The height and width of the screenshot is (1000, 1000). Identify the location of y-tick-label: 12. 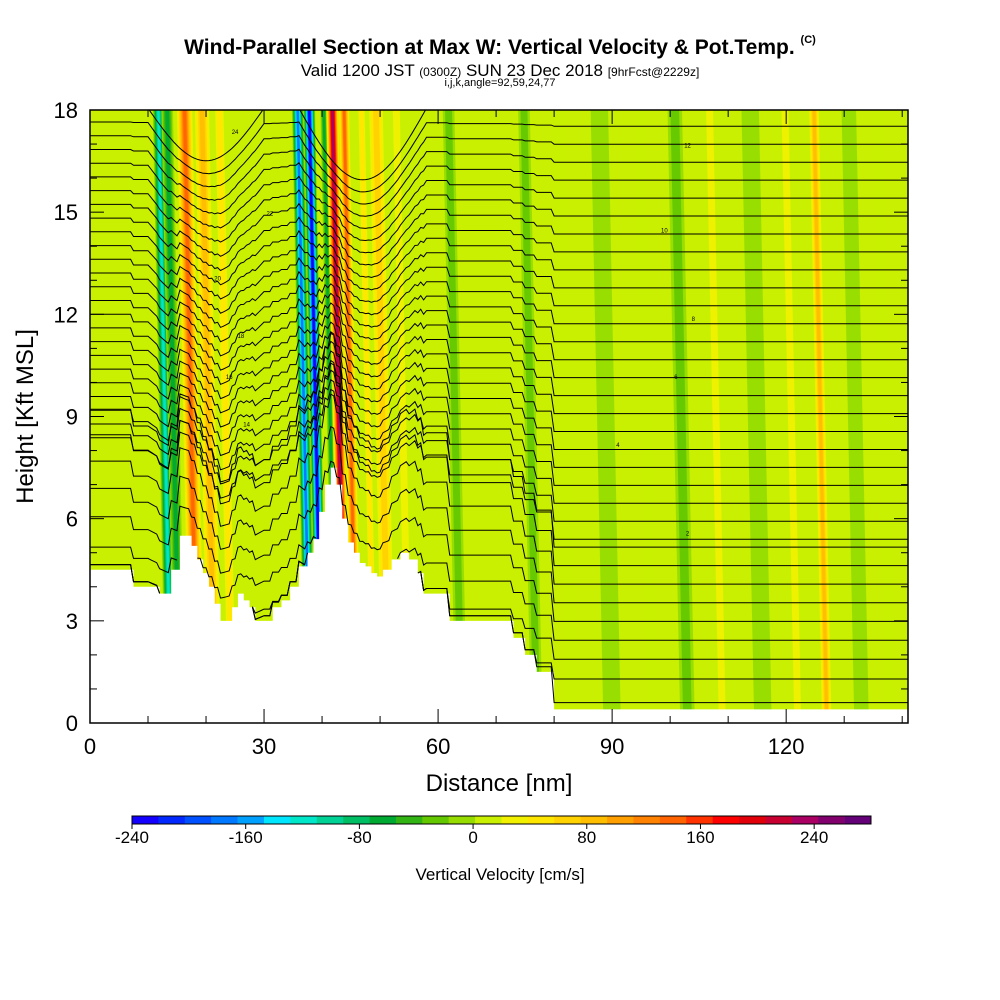
(66, 314).